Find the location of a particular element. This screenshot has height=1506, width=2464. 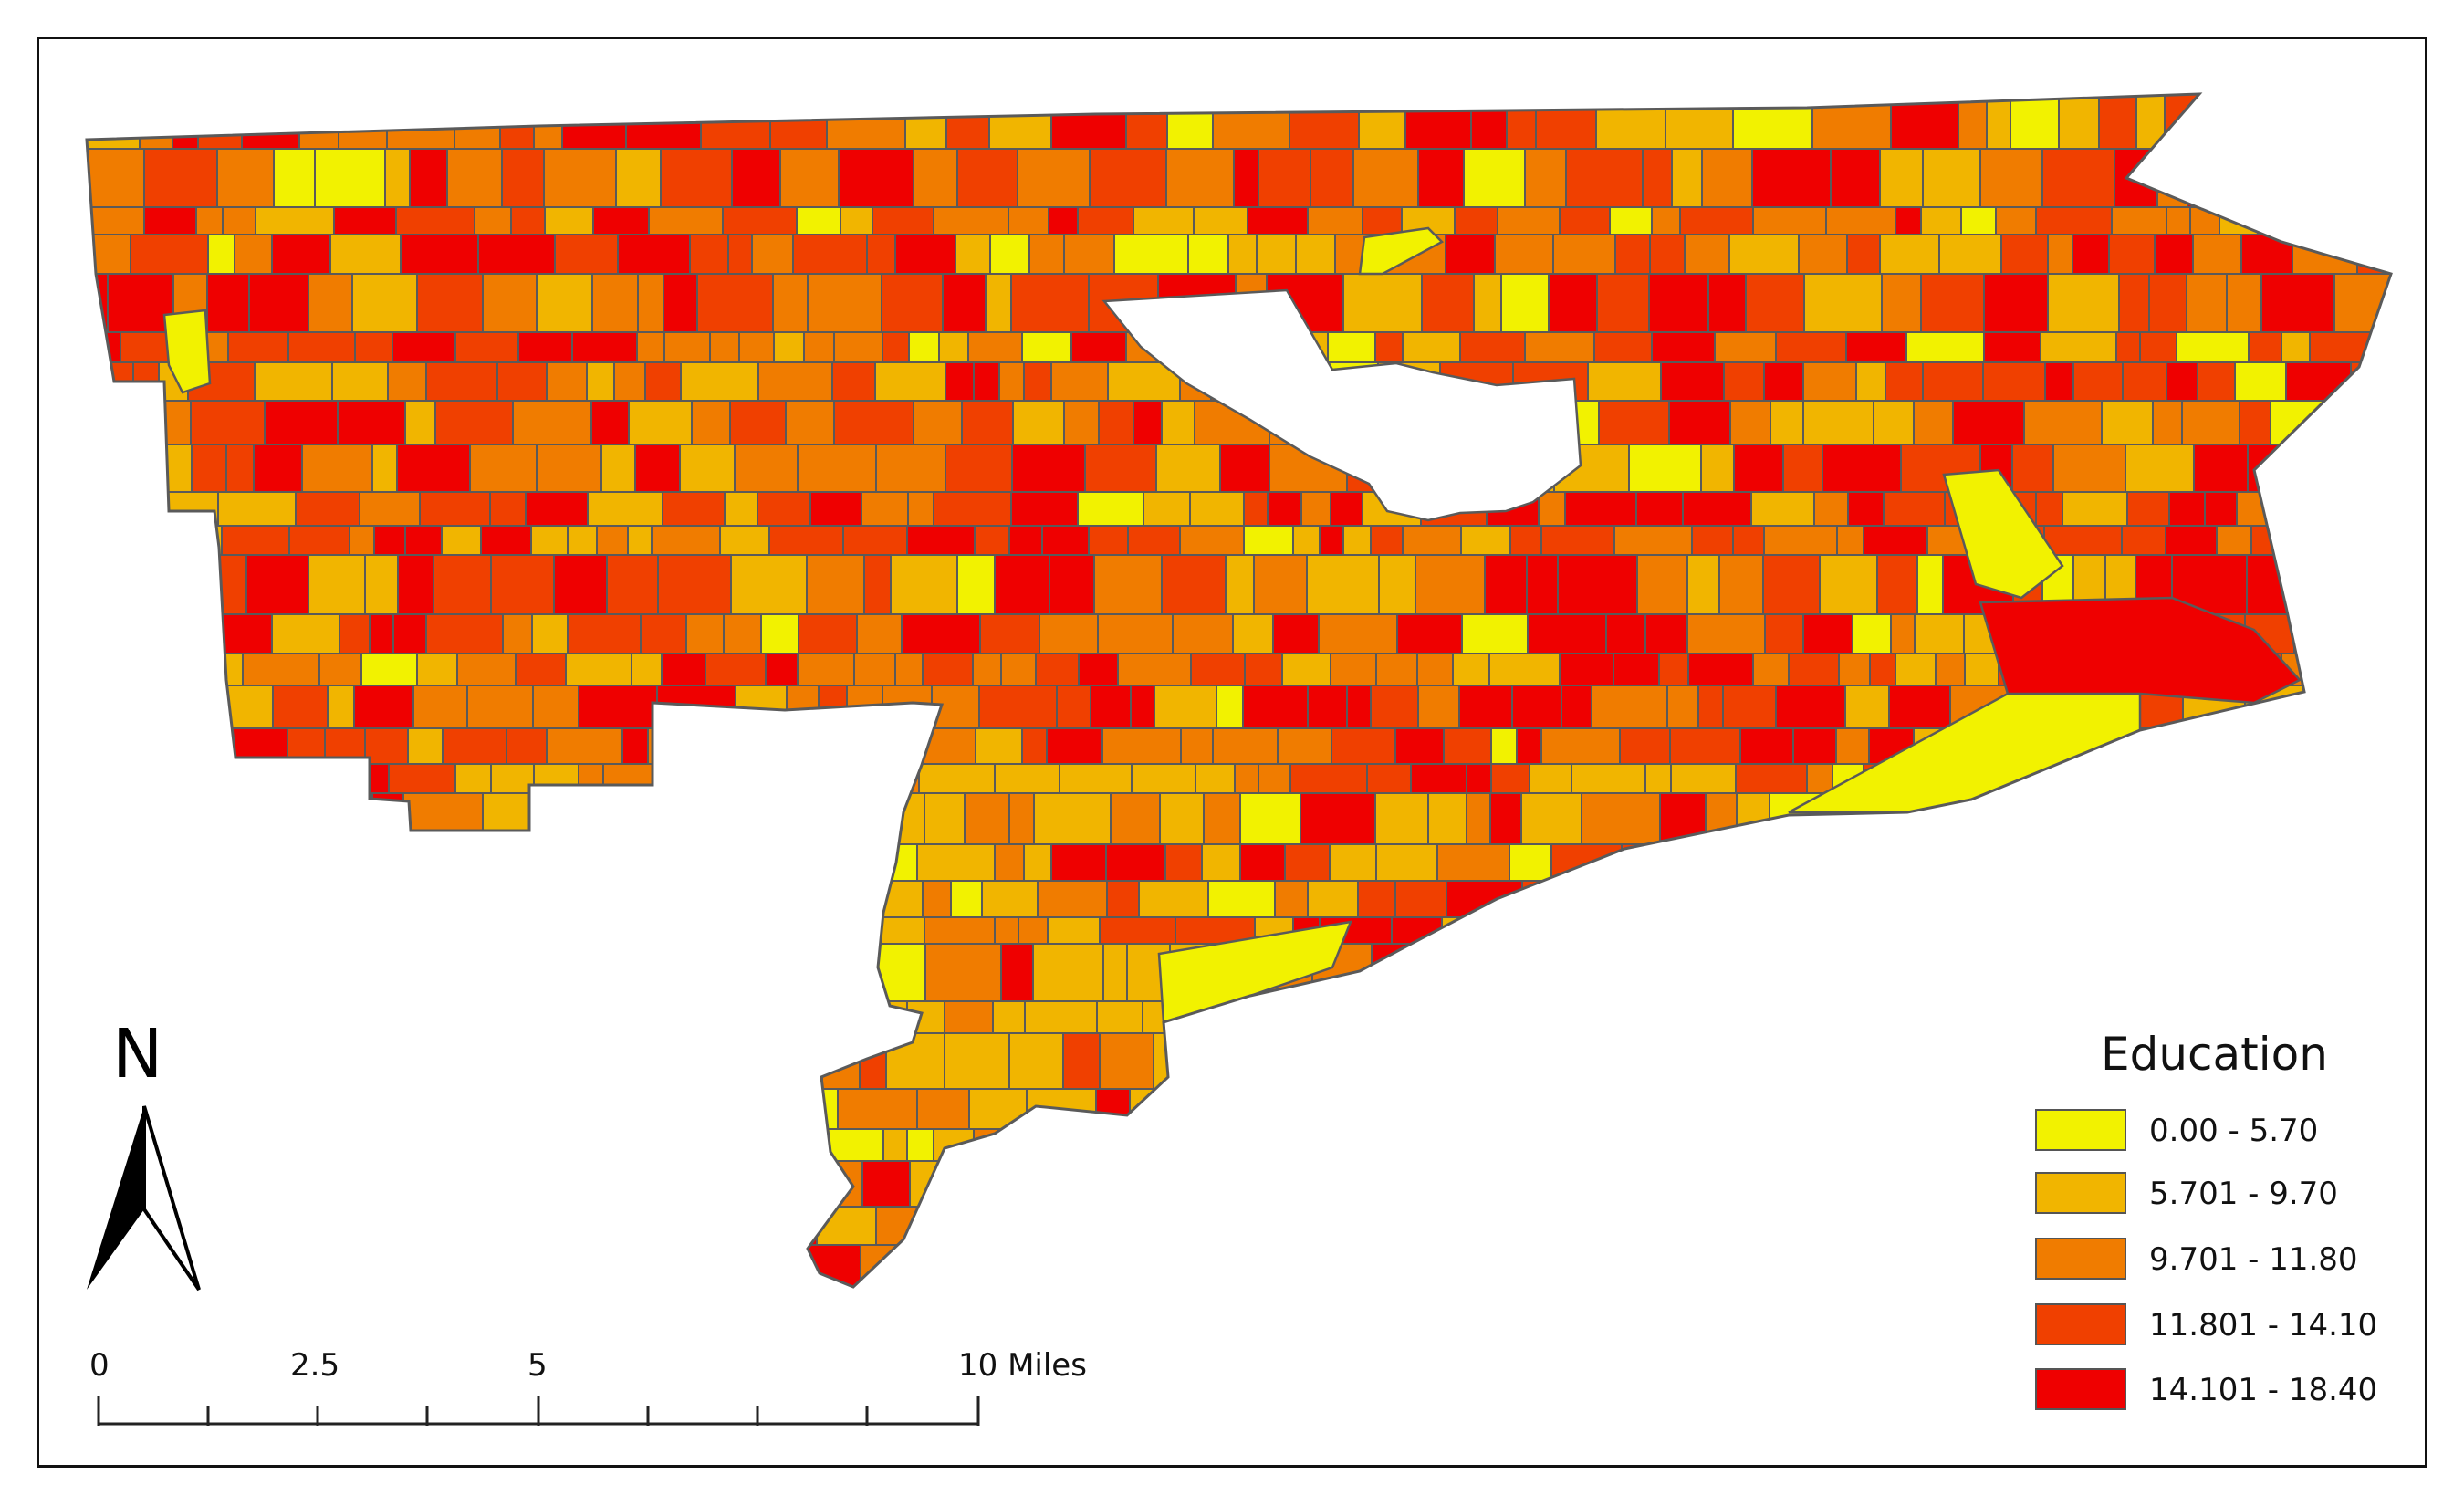

excluded-areas is located at coordinates (1341, 405).